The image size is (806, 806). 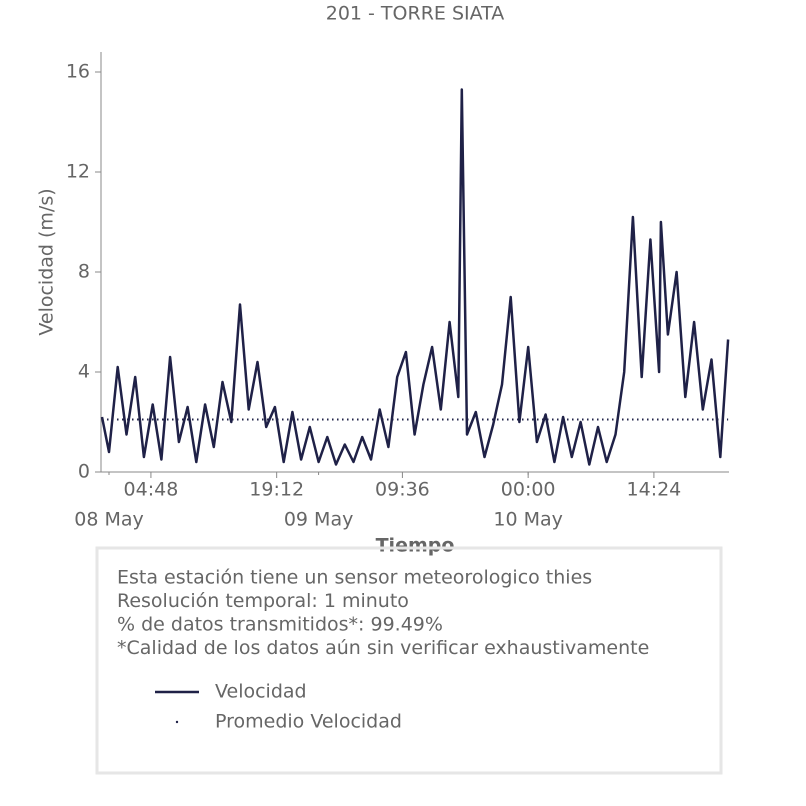 I want to click on y-axis-label: Velocidad (m/s), so click(x=47, y=261).